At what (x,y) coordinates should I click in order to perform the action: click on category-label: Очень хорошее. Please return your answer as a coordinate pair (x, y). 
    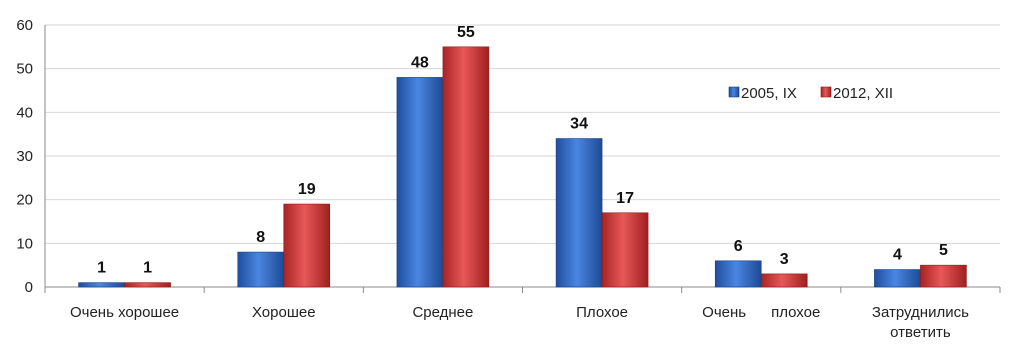
    Looking at the image, I should click on (124, 312).